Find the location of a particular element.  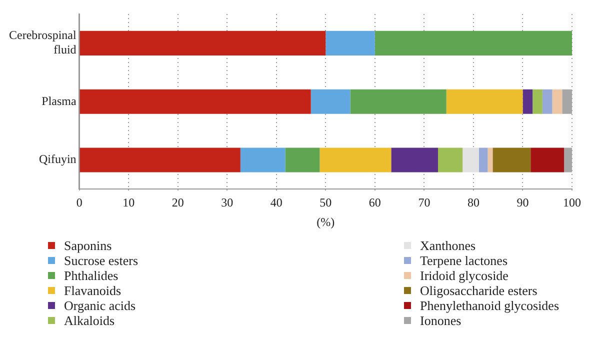

y-tick-label: Plasma is located at coordinates (59, 101).